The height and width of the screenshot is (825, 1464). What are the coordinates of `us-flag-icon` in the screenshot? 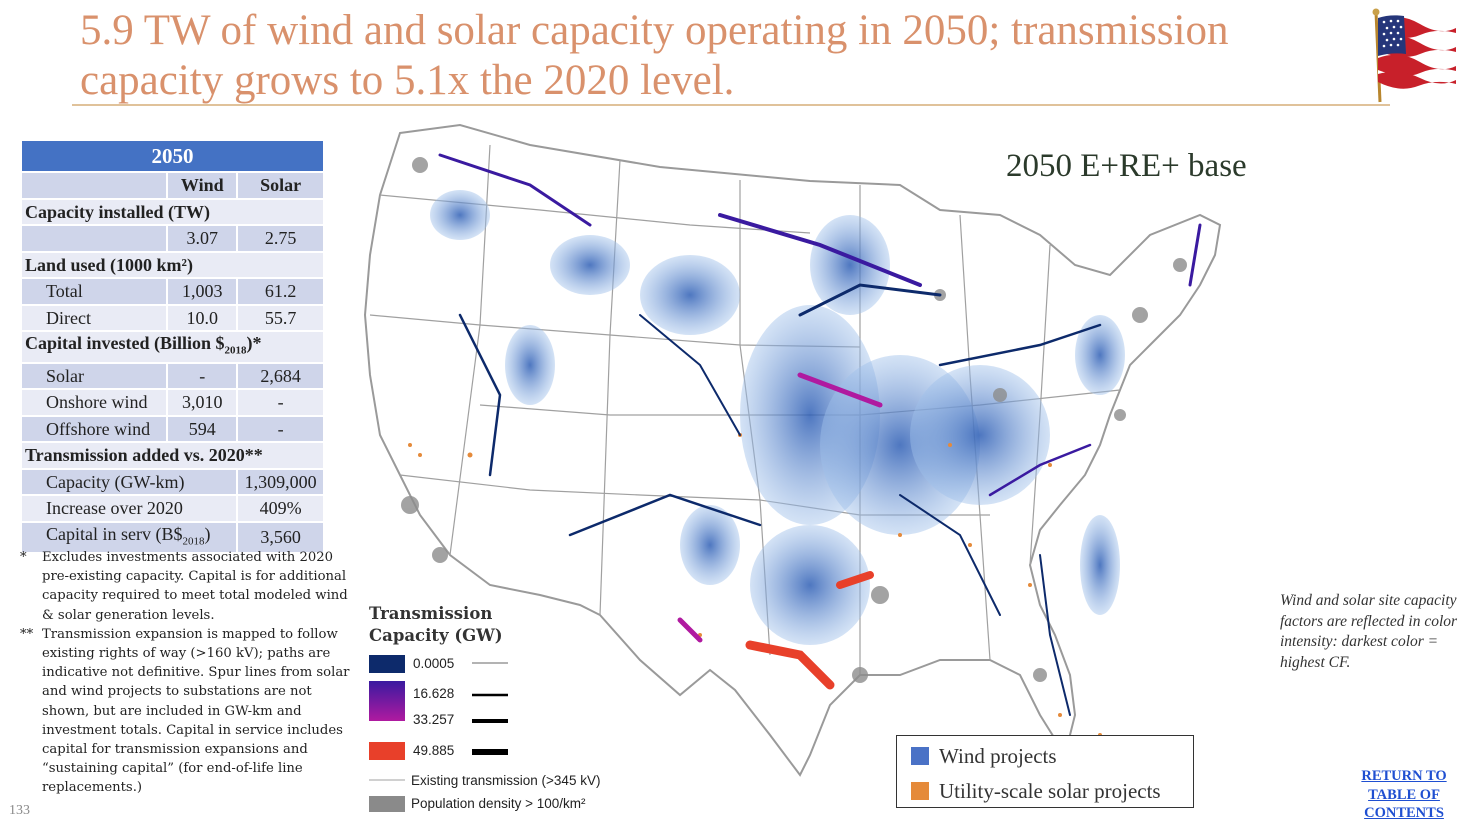 It's located at (1414, 55).